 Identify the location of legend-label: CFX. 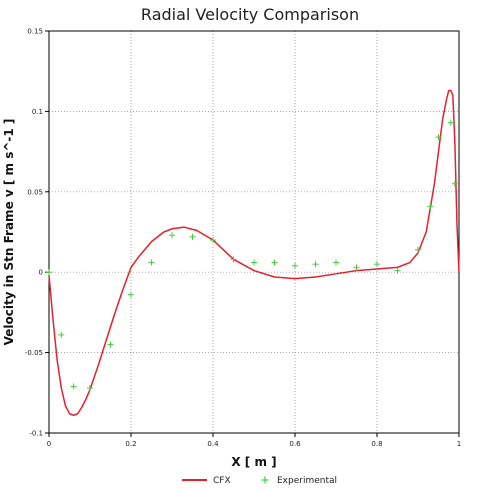
(222, 481).